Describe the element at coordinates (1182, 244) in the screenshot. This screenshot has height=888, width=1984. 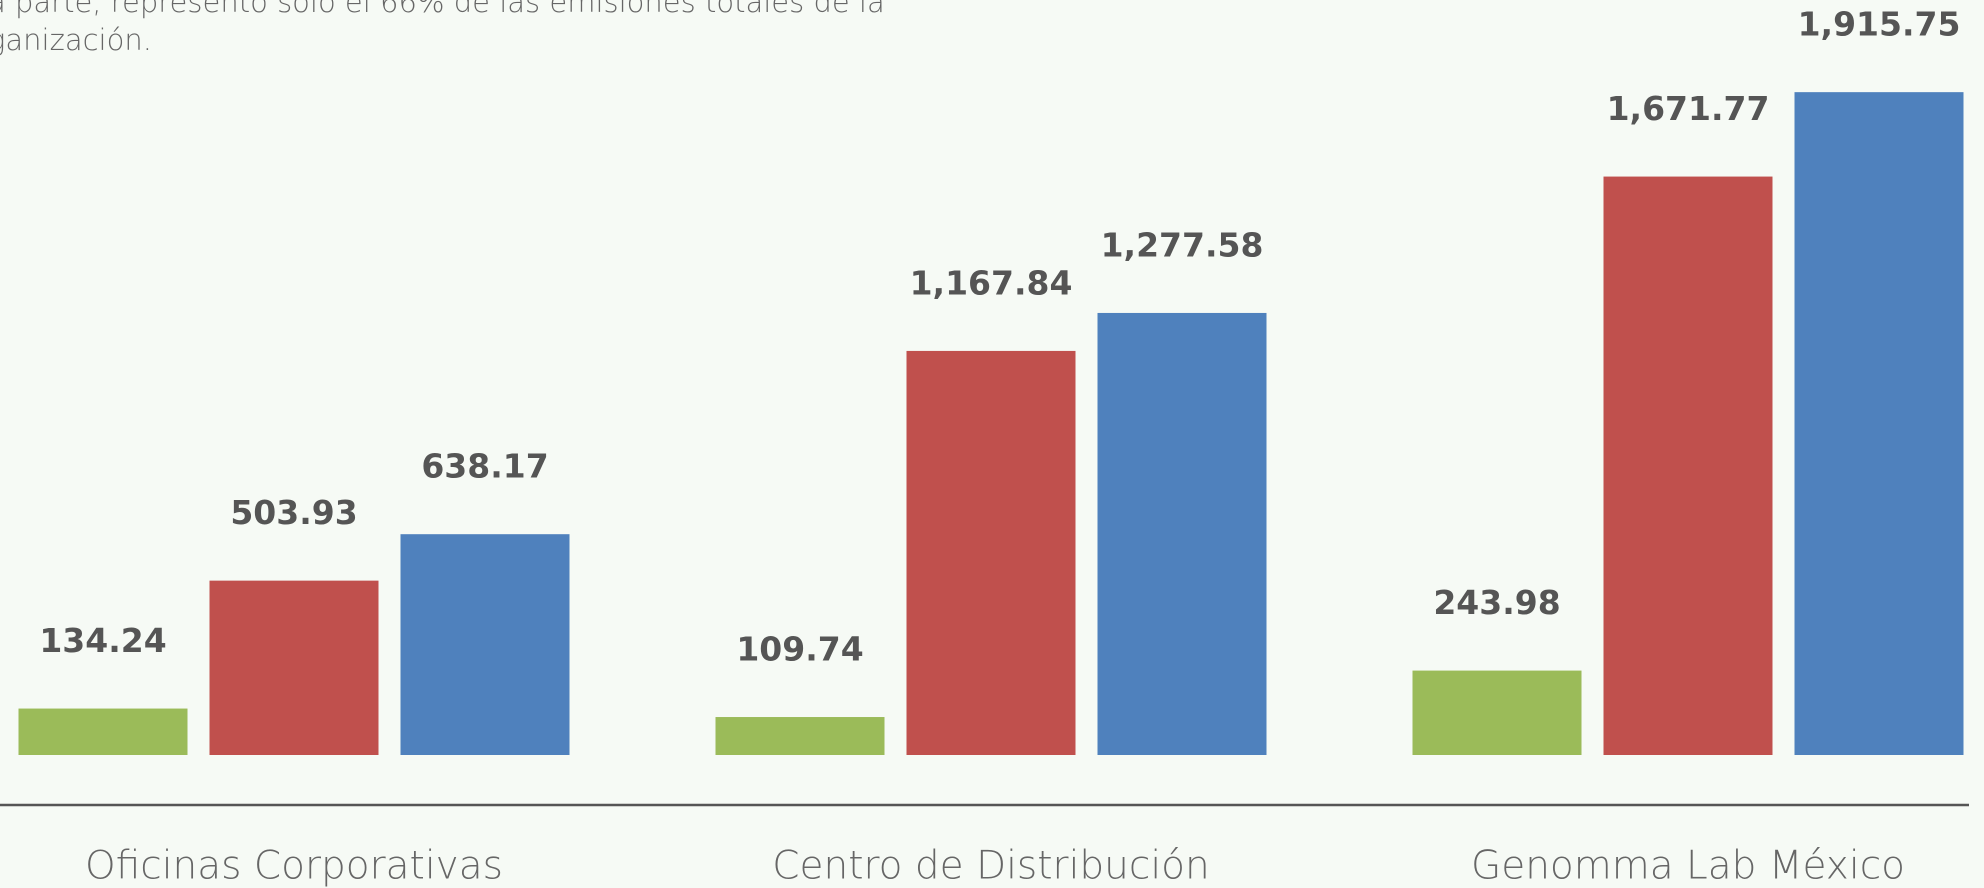
I see `value-label: 1,277.58` at that location.